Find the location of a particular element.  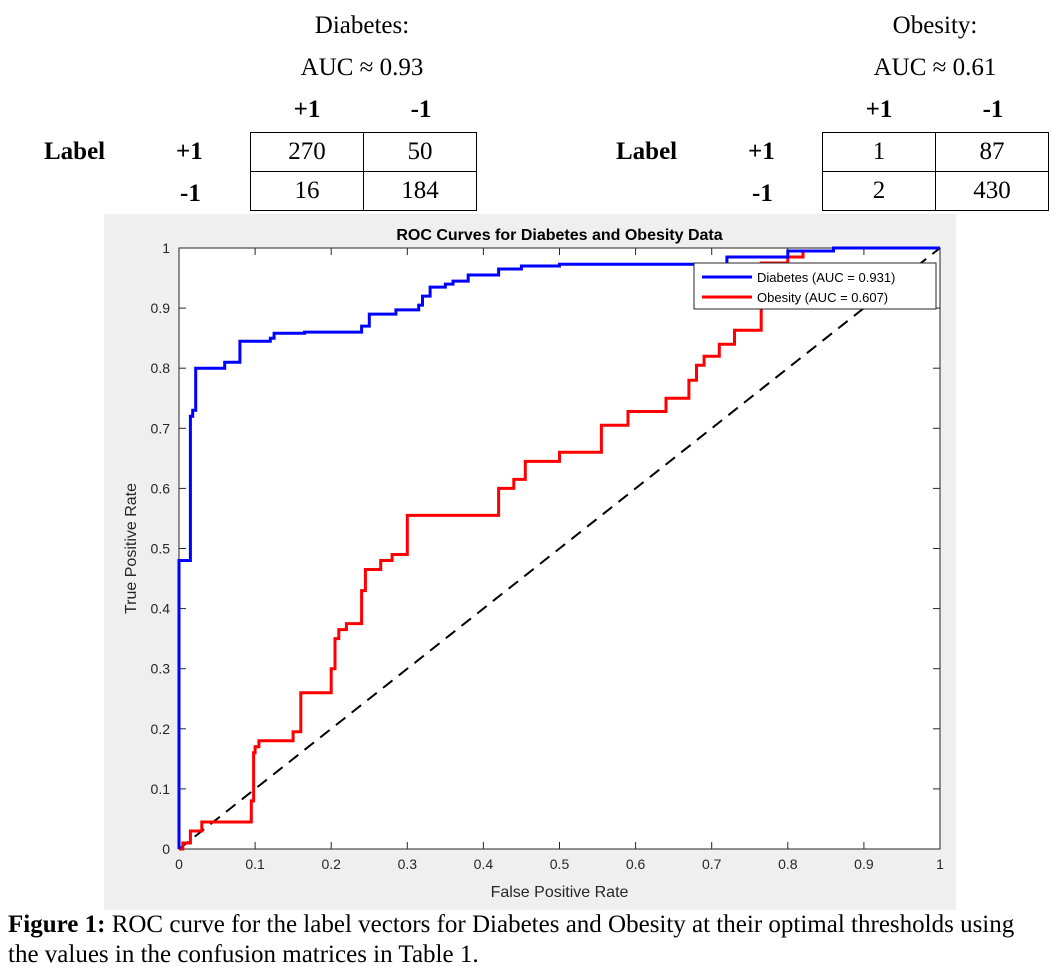

y-tick-label: 0.5 is located at coordinates (161, 549).